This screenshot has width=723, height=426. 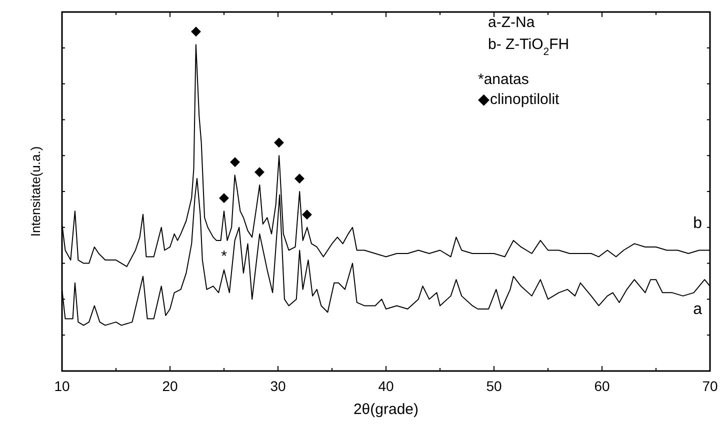 What do you see at coordinates (503, 79) in the screenshot?
I see `annotation: *anatas` at bounding box center [503, 79].